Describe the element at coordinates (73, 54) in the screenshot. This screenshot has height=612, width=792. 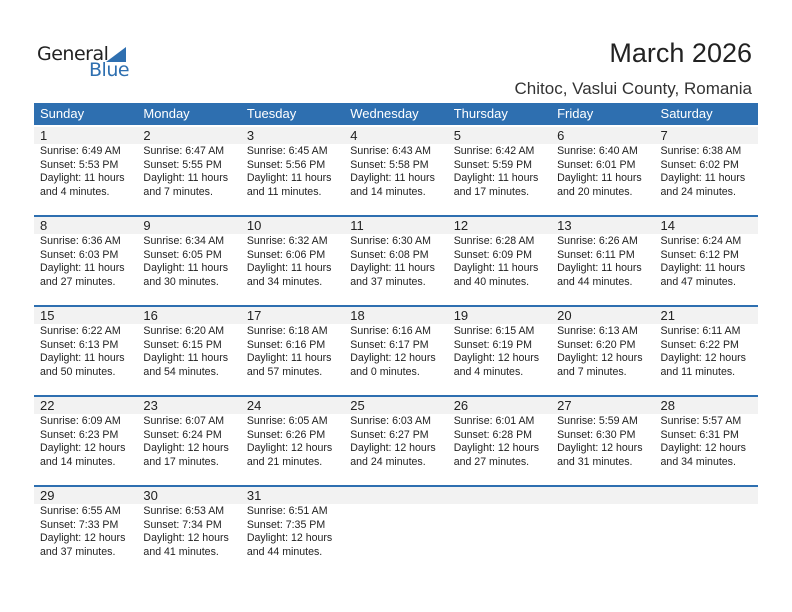
I see `logo-general-text: General` at that location.